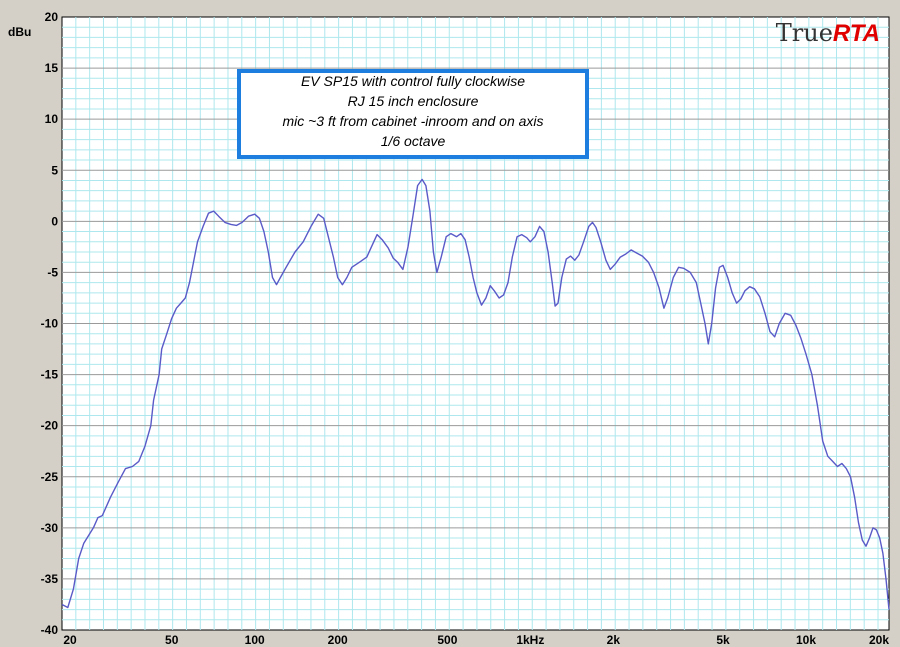 This screenshot has width=900, height=647. What do you see at coordinates (50, 477) in the screenshot?
I see `y-tick-label: -25` at bounding box center [50, 477].